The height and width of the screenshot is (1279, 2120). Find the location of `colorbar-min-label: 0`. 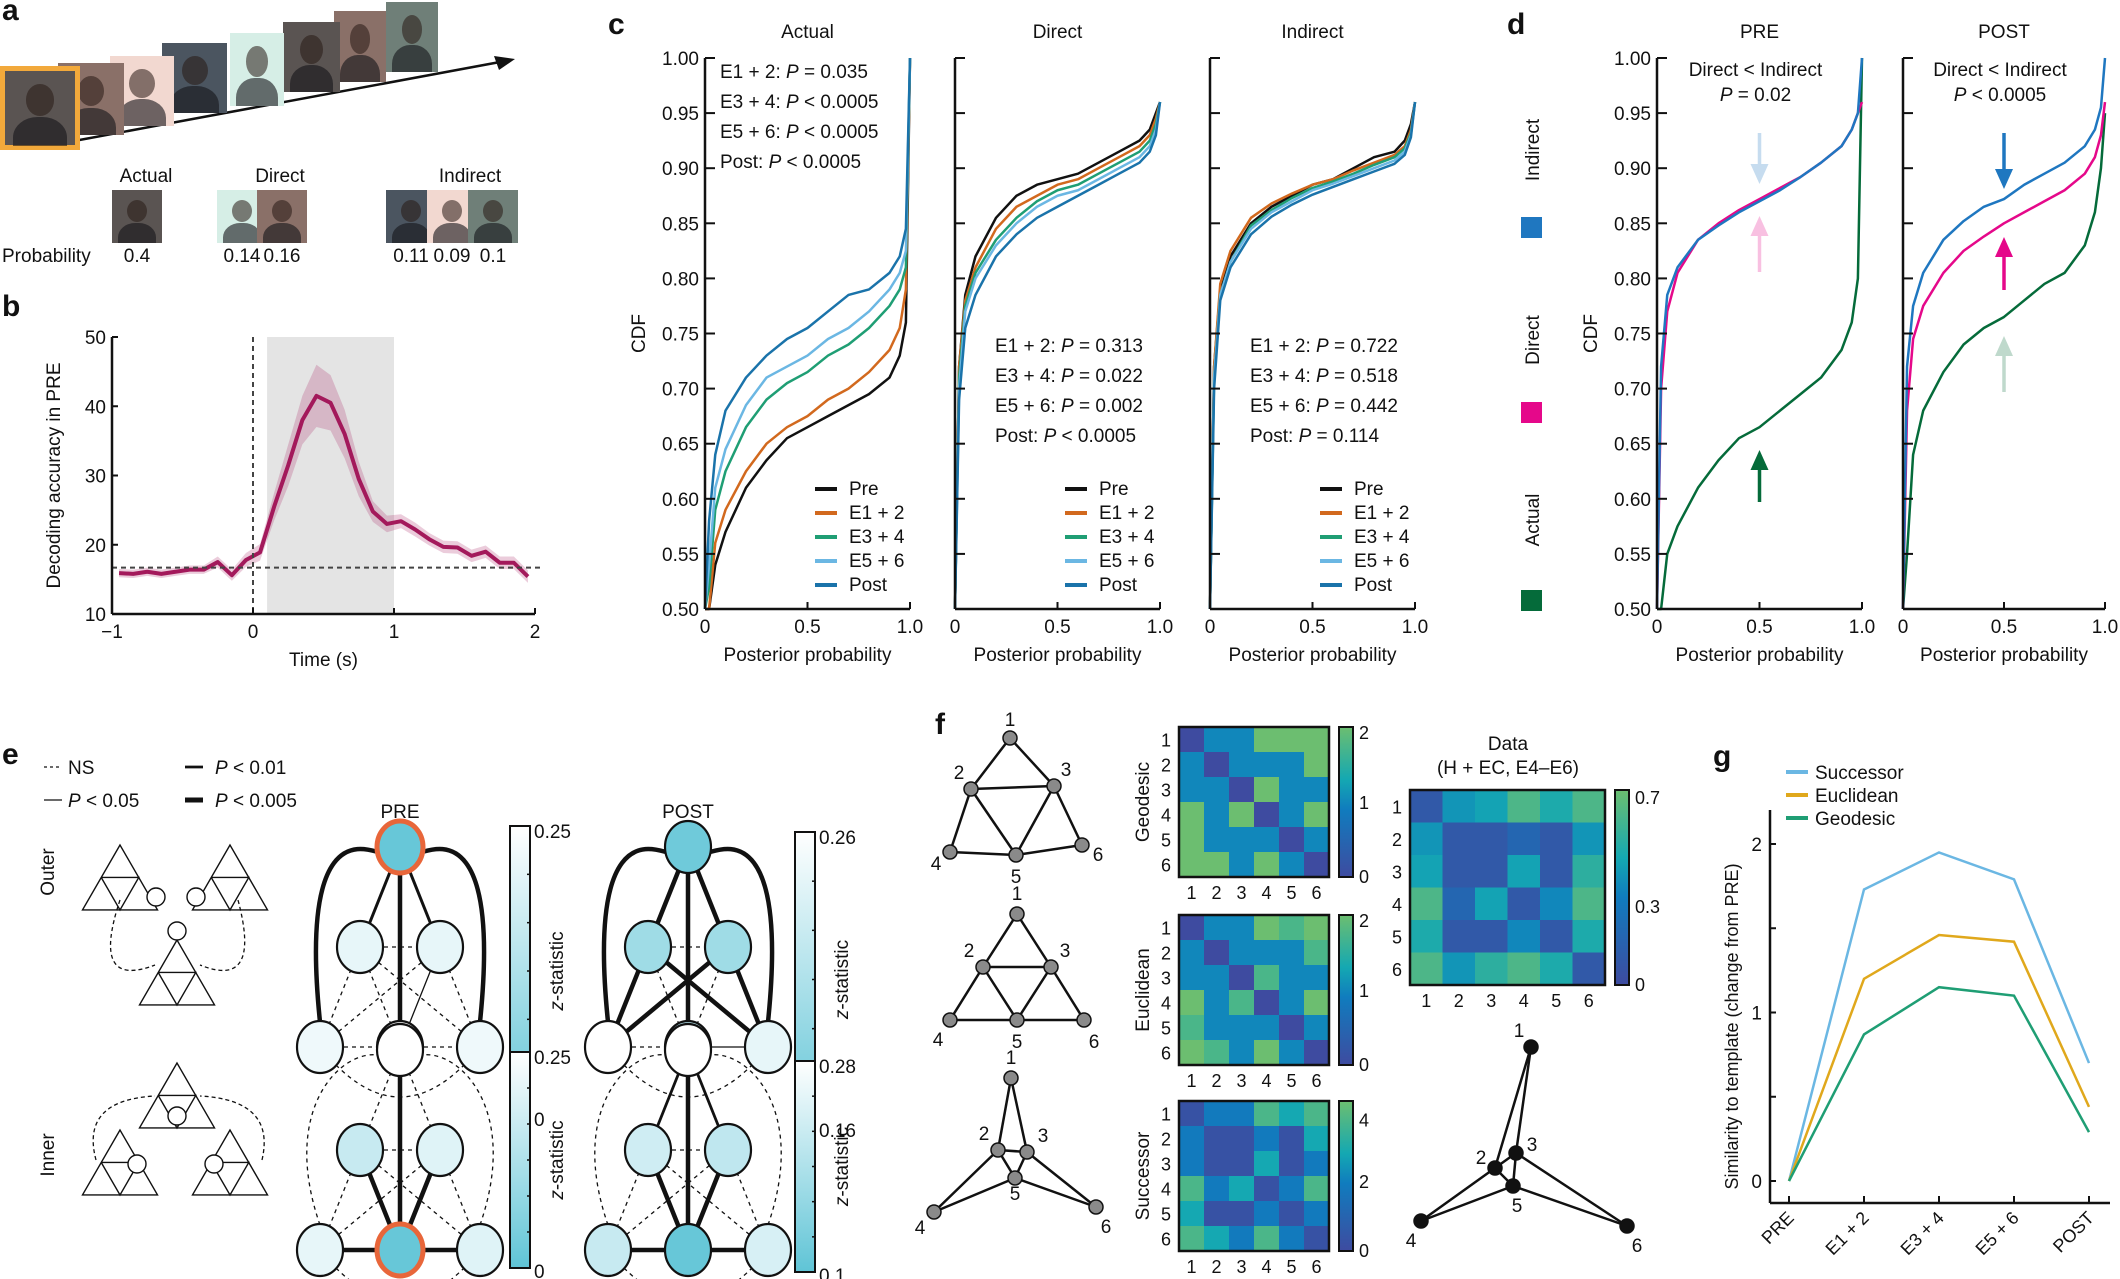

colorbar-min-label: 0 is located at coordinates (539, 1270).